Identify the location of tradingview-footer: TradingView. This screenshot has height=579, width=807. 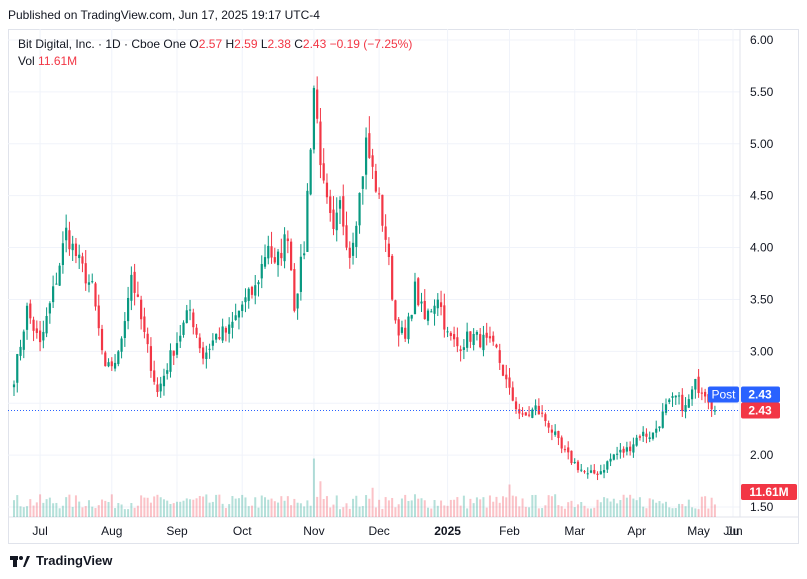
(61, 560).